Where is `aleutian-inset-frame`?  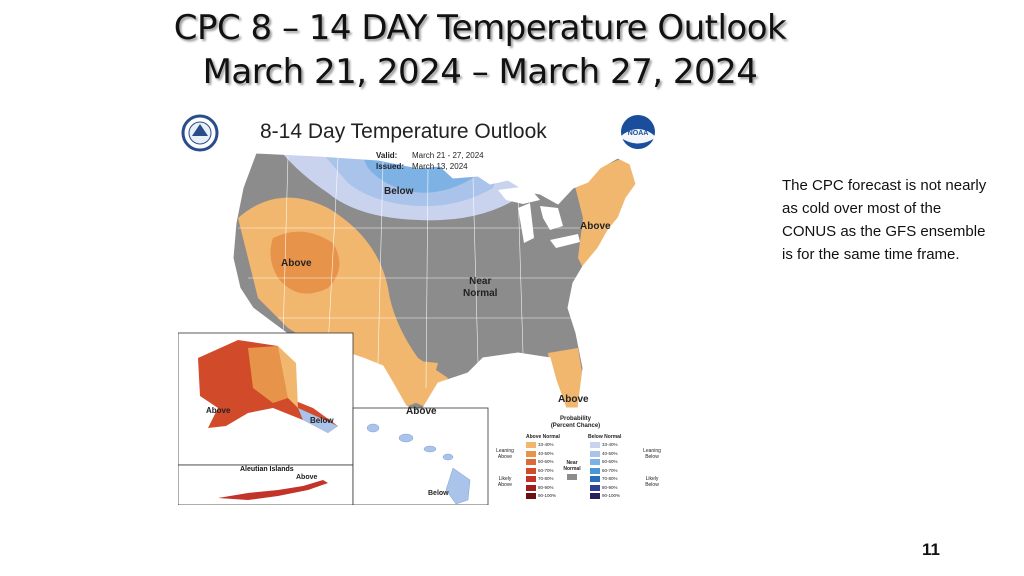
aleutian-inset-frame is located at coordinates (266, 484).